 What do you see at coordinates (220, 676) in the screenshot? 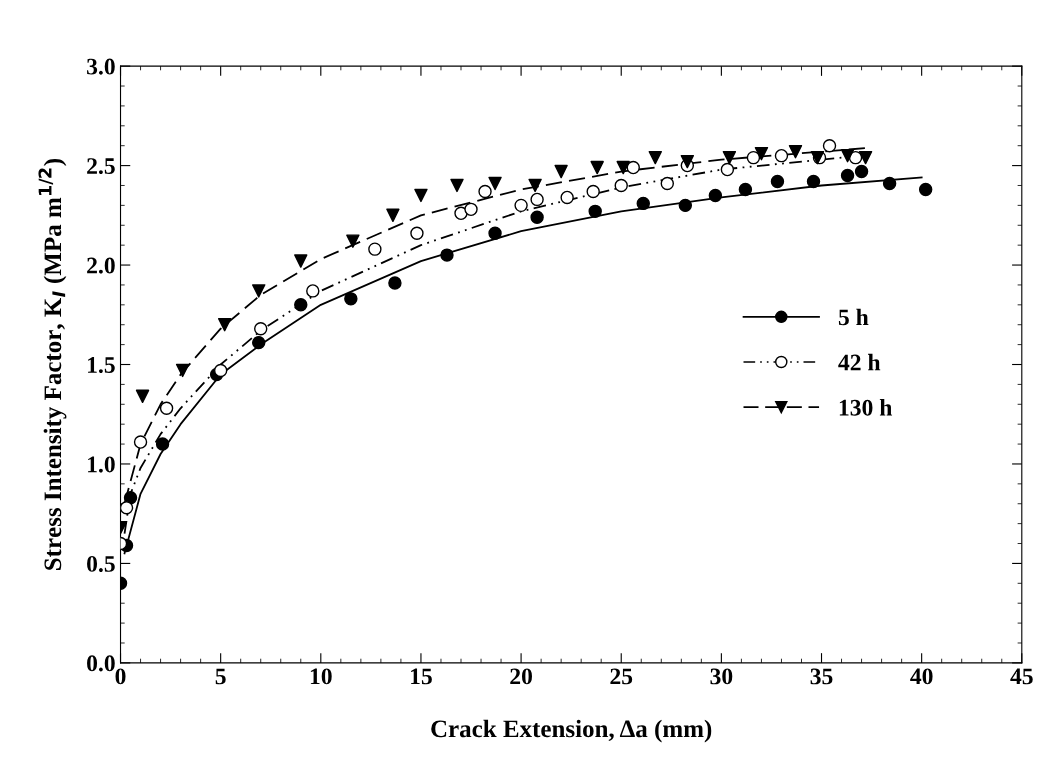
I see `x-tick-label: 5` at bounding box center [220, 676].